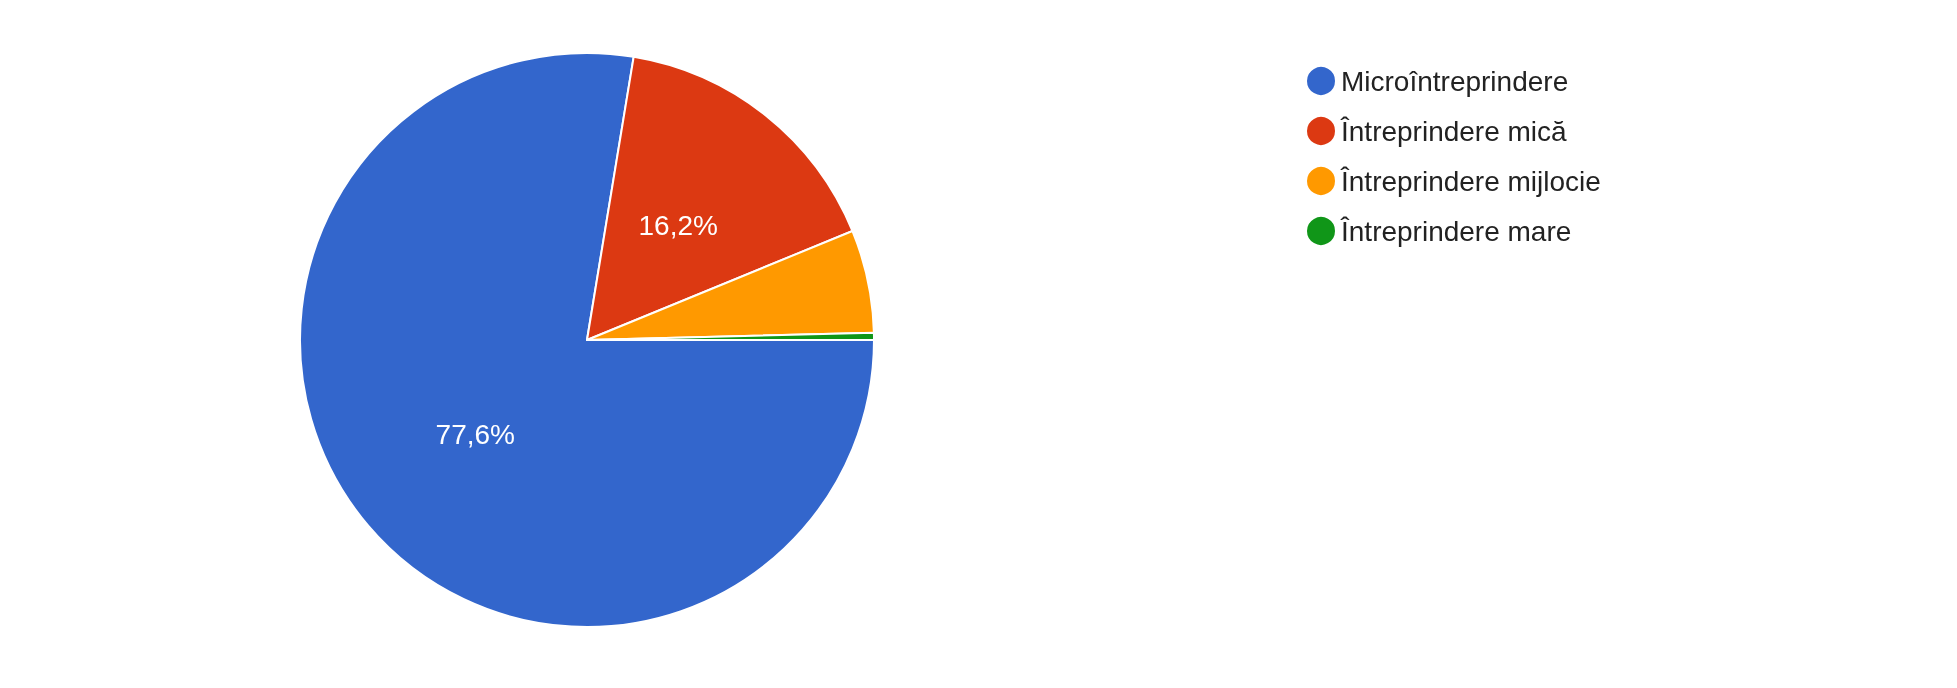 The image size is (1957, 688). Describe the element at coordinates (1455, 81) in the screenshot. I see `legend-label: Microîntreprindere` at that location.